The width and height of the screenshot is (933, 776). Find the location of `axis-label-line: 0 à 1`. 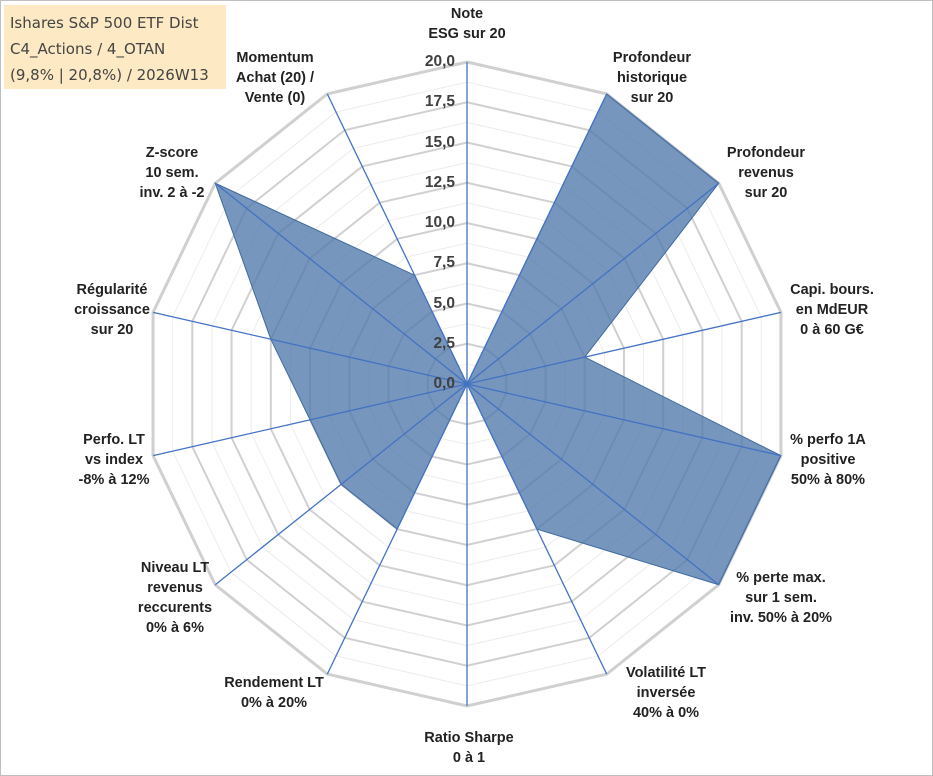

axis-label-line: 0 à 1 is located at coordinates (469, 758).